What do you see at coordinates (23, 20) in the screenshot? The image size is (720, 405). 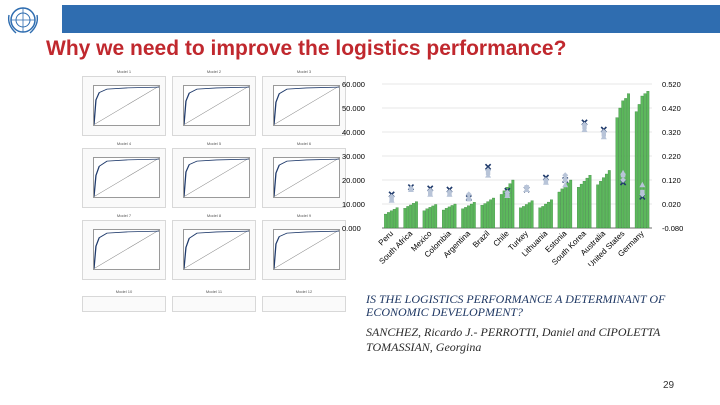 I see `un-emblem-icon` at bounding box center [23, 20].